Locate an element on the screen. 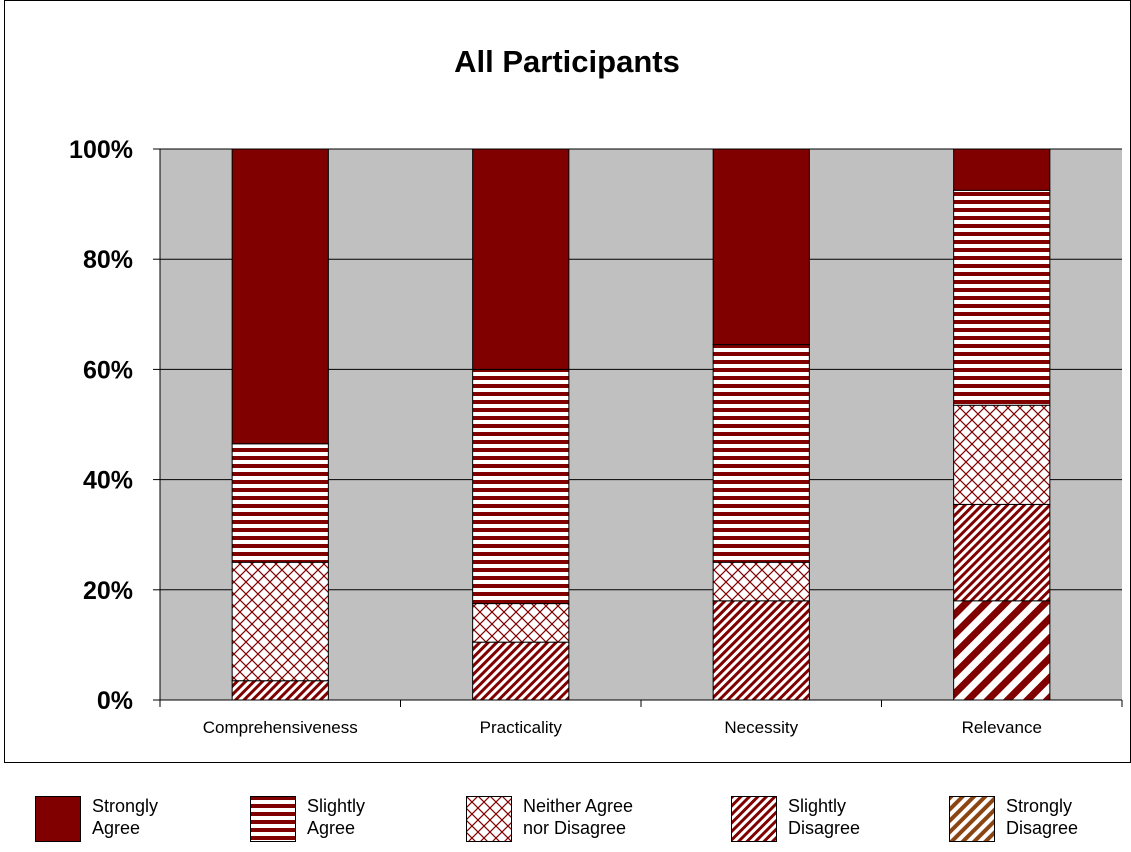  y-tick-label: 40% is located at coordinates (108, 481).